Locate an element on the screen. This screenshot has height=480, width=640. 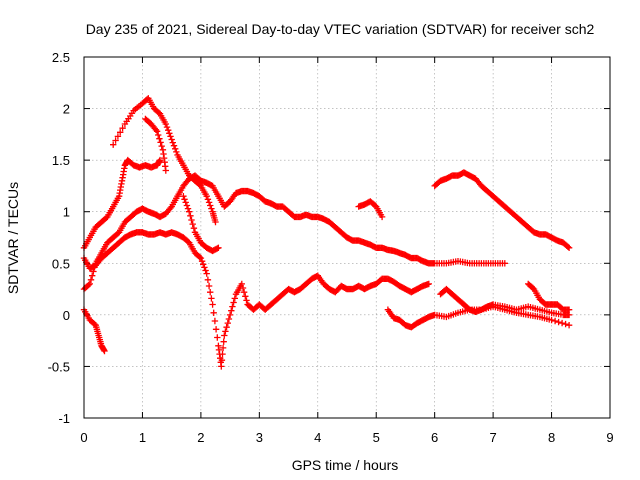
y-tick-label: 2 is located at coordinates (66, 109).